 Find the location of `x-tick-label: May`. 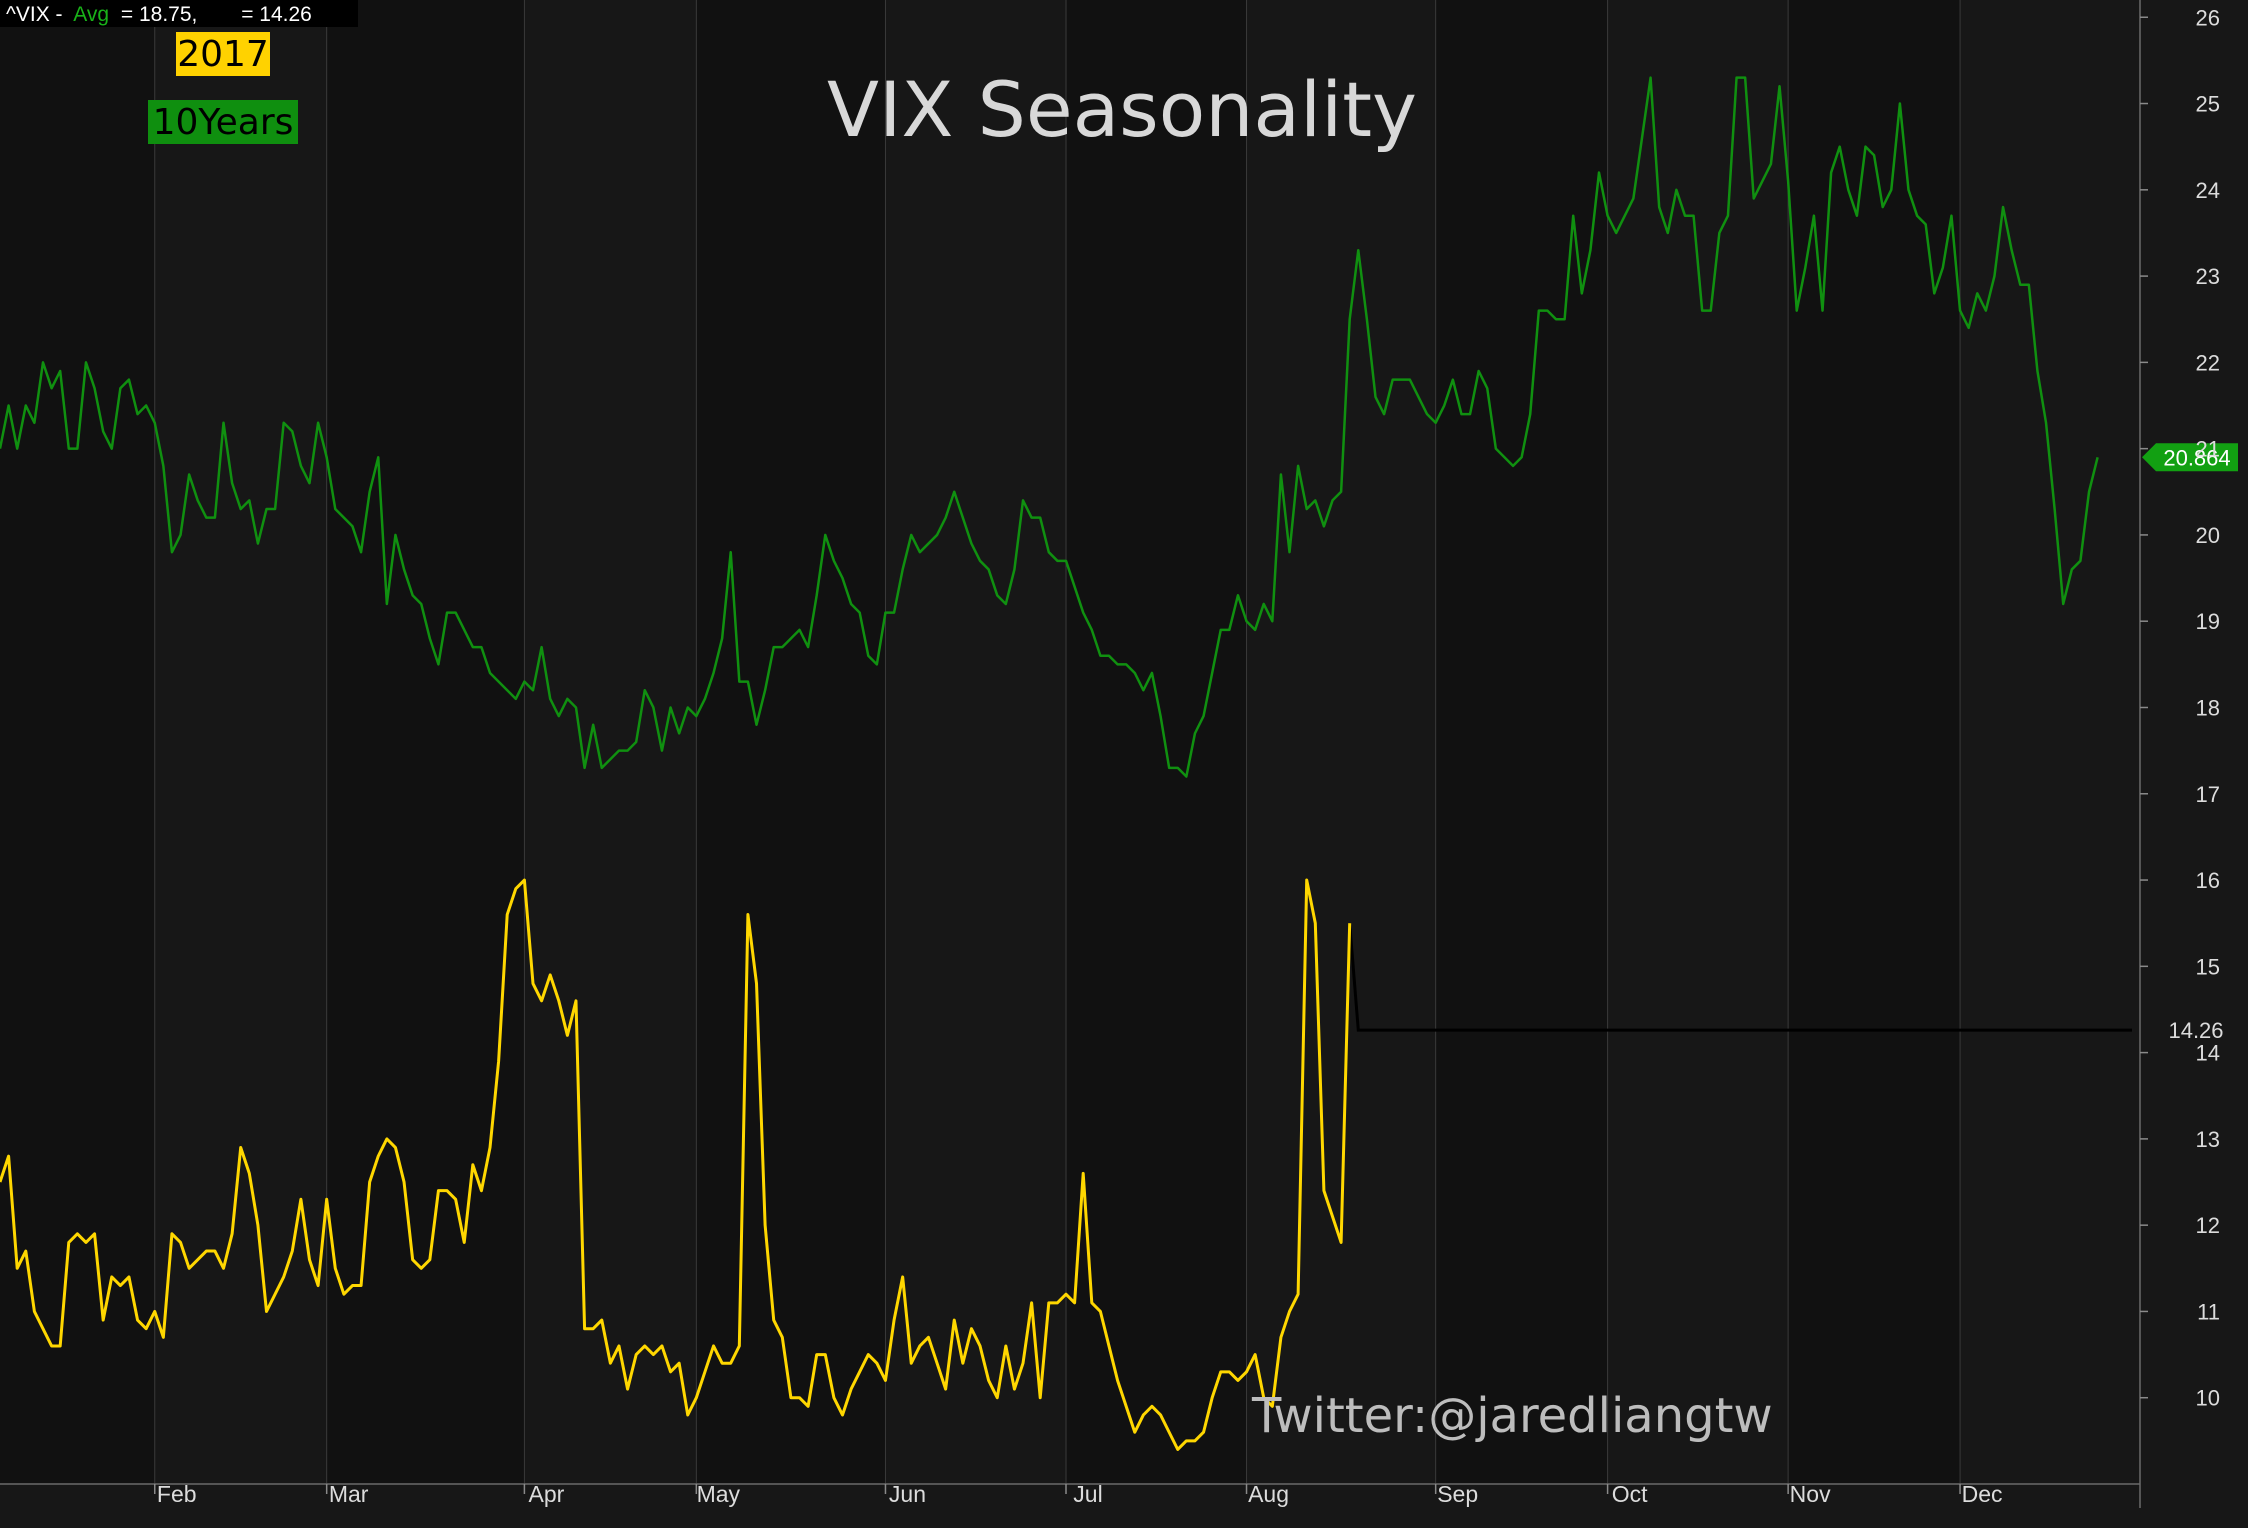

x-tick-label: May is located at coordinates (719, 1494).